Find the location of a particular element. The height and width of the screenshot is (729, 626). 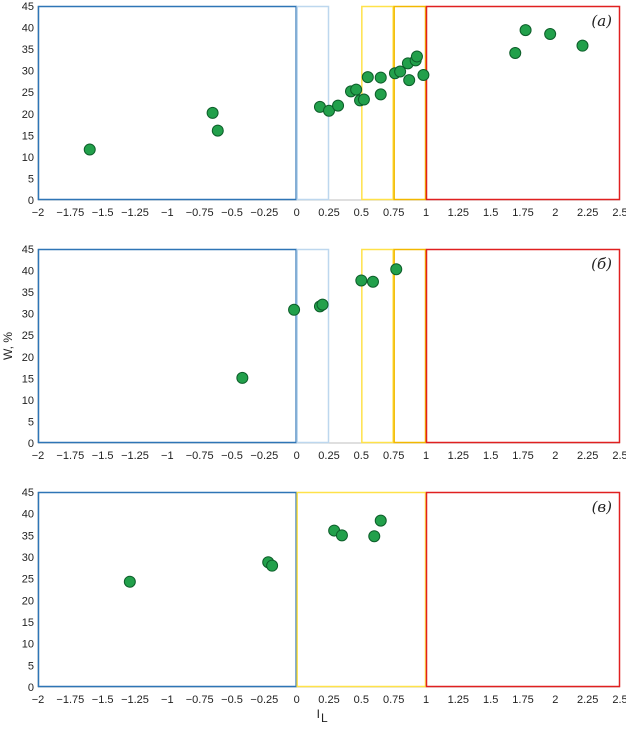

x-tick-label: 2 is located at coordinates (555, 700).